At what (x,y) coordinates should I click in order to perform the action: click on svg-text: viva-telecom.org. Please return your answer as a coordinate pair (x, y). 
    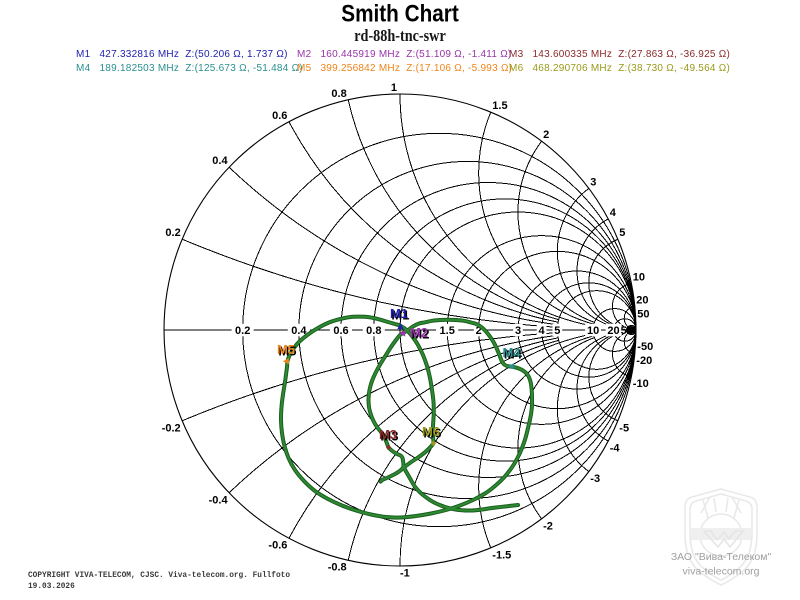
    Looking at the image, I should click on (720, 572).